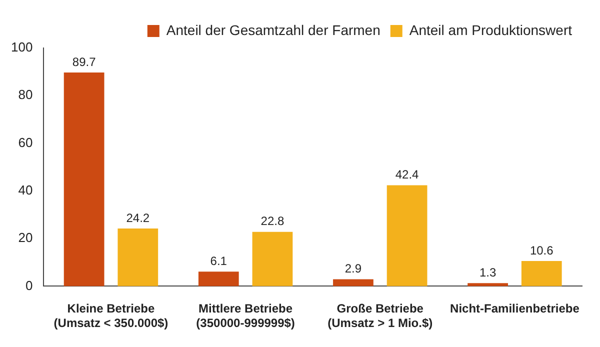 The image size is (600, 347). I want to click on x-tick-label: Nicht-Familienbetriebe, so click(515, 309).